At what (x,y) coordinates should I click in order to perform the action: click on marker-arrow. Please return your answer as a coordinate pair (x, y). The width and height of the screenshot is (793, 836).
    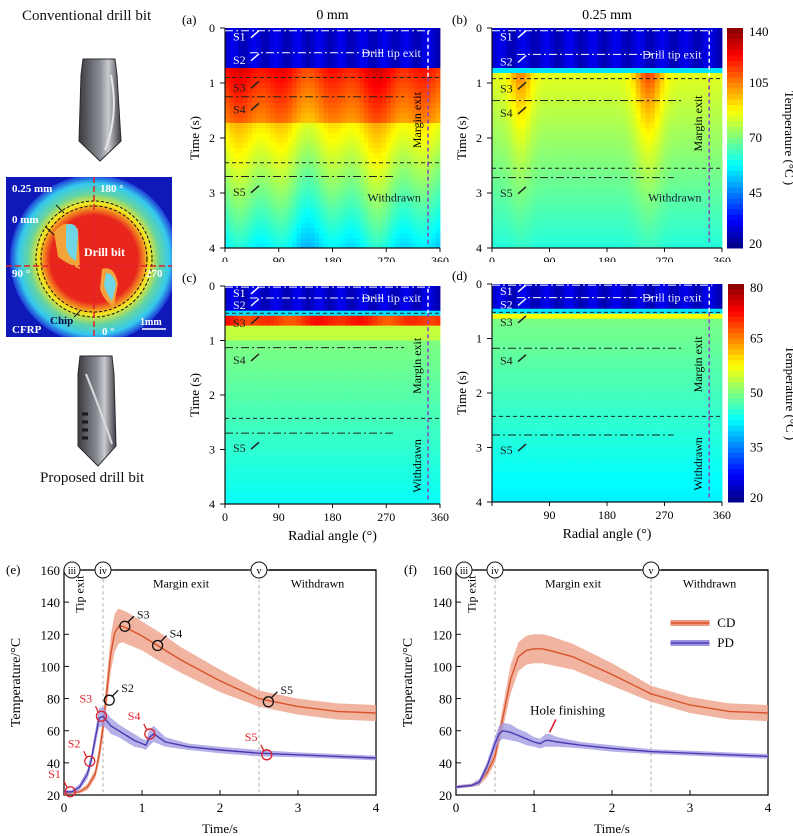
    Looking at the image, I should click on (255, 106).